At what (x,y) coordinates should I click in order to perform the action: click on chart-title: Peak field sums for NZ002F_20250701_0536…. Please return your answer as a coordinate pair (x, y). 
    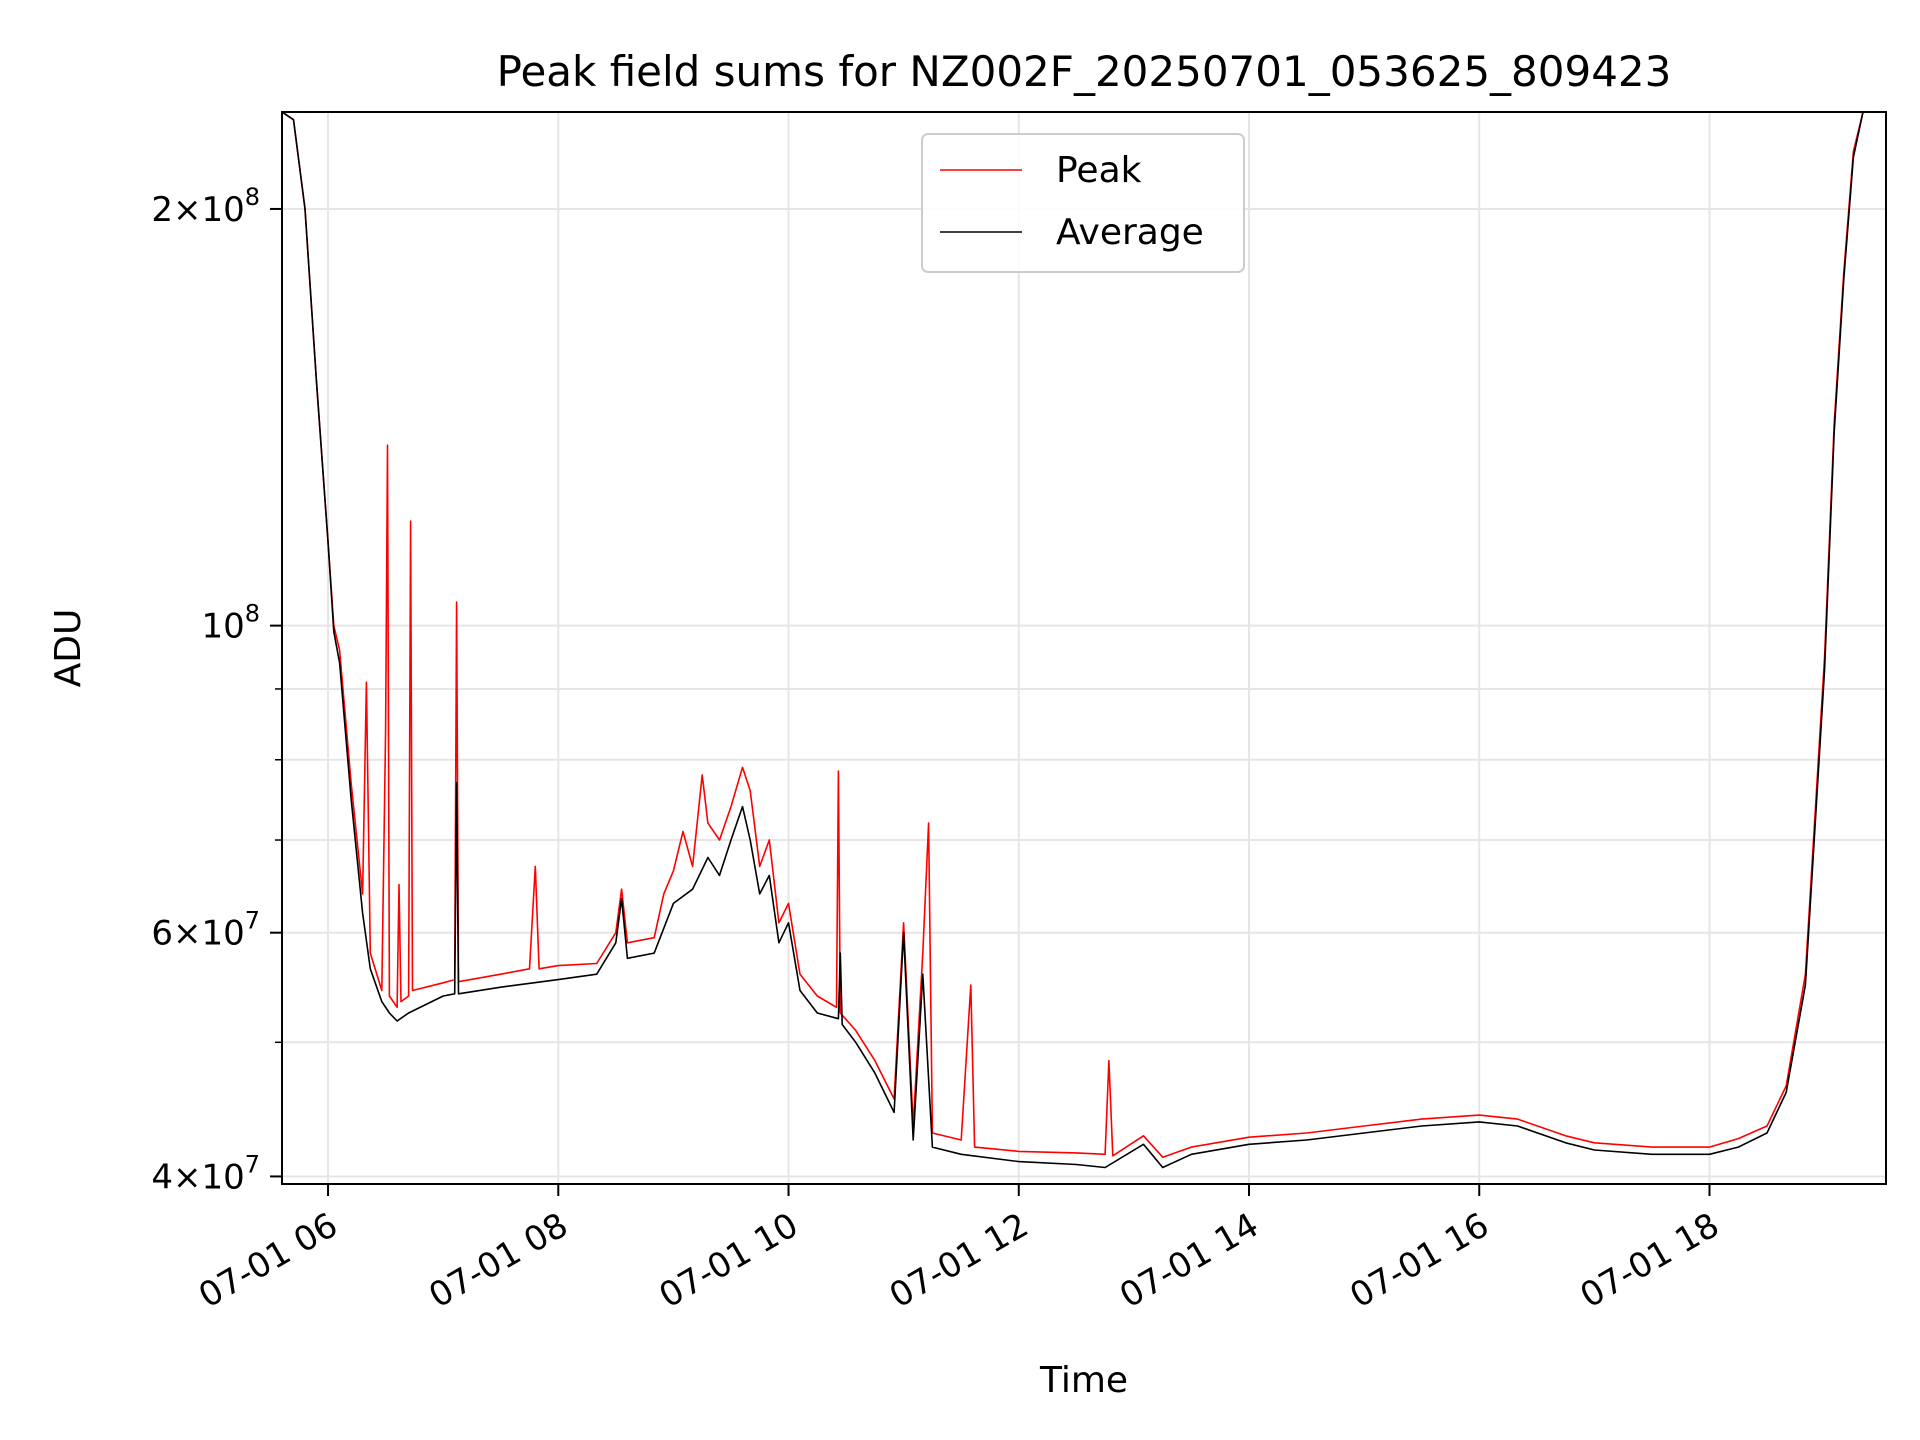
    Looking at the image, I should click on (1084, 71).